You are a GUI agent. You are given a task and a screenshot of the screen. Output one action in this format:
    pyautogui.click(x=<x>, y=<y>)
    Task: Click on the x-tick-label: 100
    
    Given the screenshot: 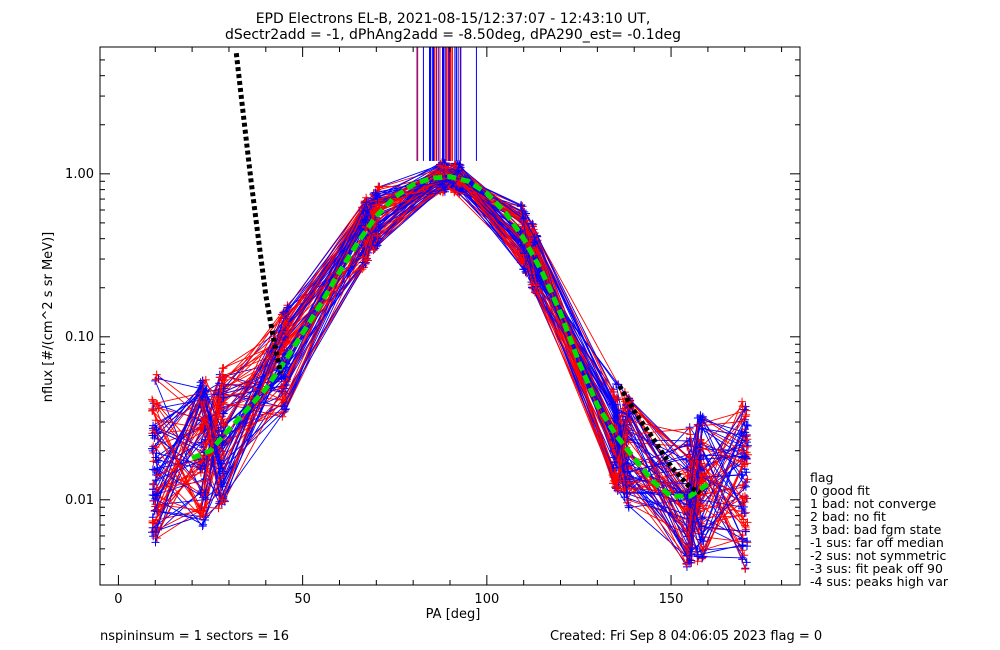 What is the action you would take?
    pyautogui.click(x=486, y=599)
    